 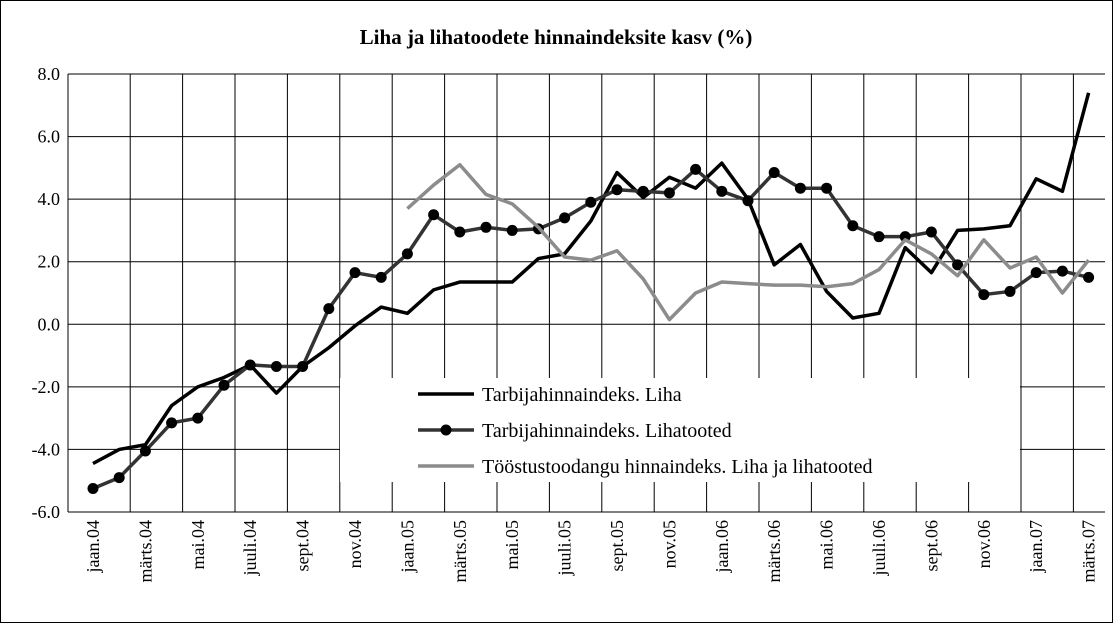 I want to click on x-tick-label: mai.06, so click(x=827, y=545).